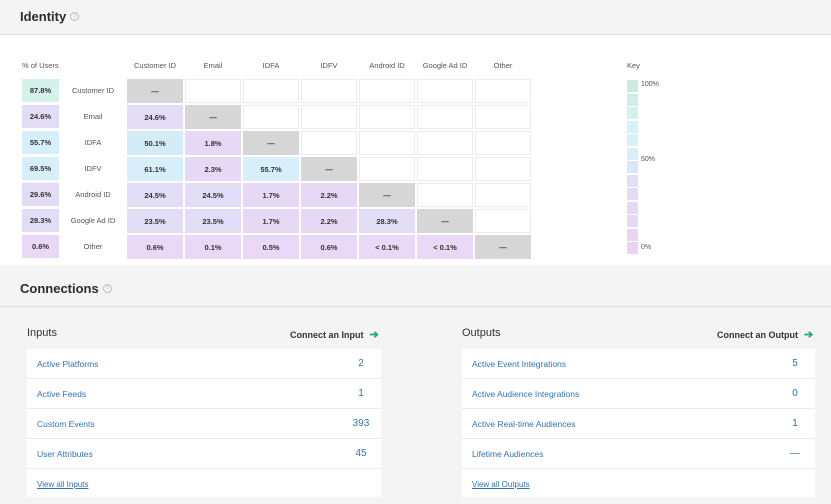  I want to click on pct-of-users-header: % of Users, so click(40, 65).